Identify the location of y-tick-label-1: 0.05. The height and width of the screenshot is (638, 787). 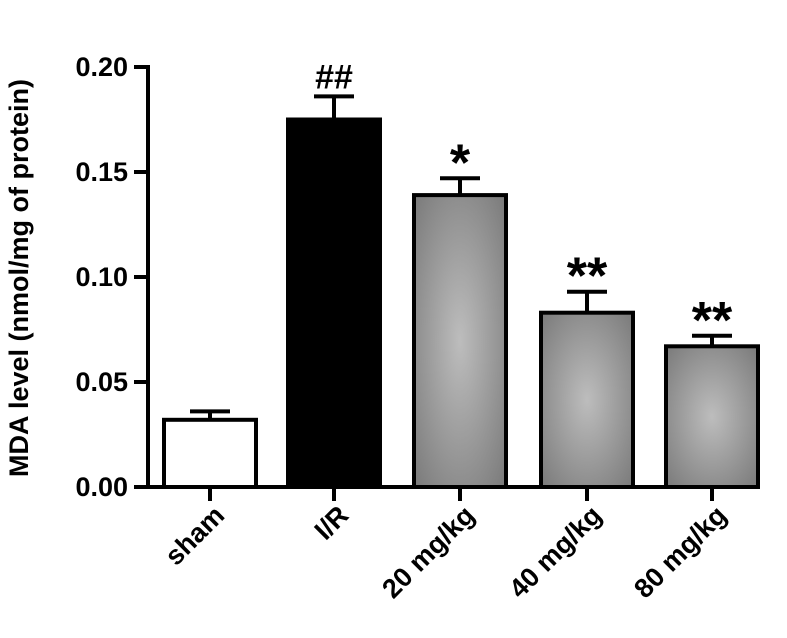
(101, 382).